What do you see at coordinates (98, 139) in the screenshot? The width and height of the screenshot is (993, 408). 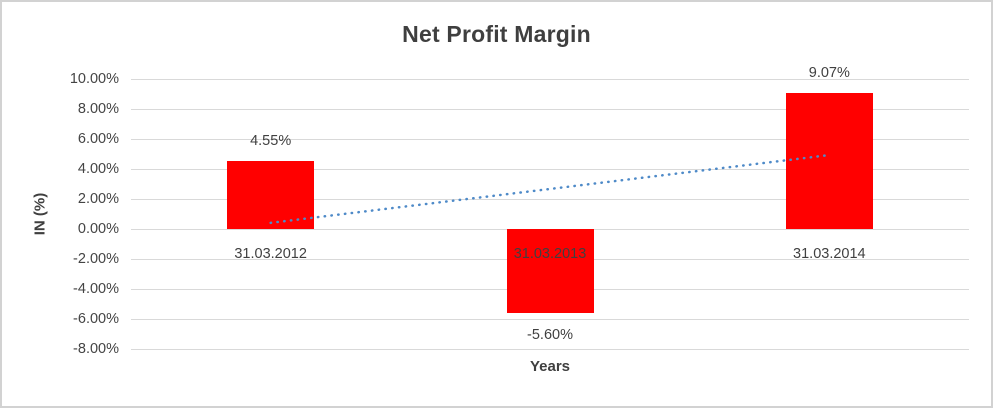 I see `y-axis-tick-label: 6.00%` at bounding box center [98, 139].